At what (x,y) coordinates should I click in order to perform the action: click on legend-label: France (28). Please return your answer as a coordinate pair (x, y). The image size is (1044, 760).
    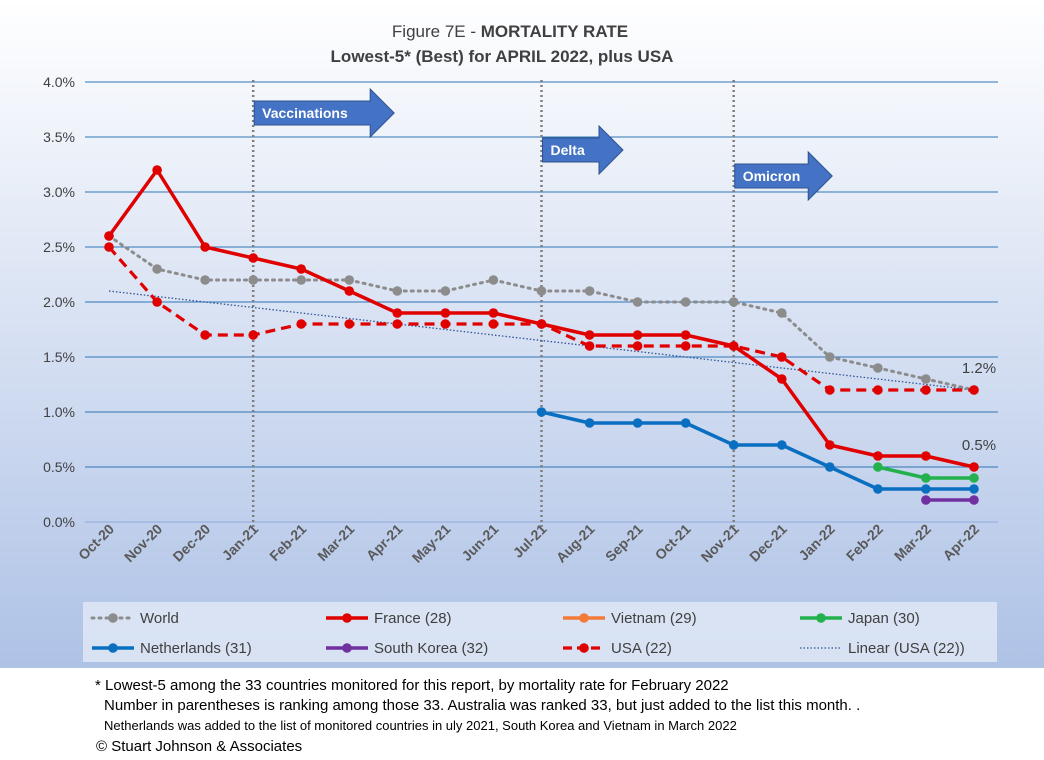
    Looking at the image, I should click on (413, 618).